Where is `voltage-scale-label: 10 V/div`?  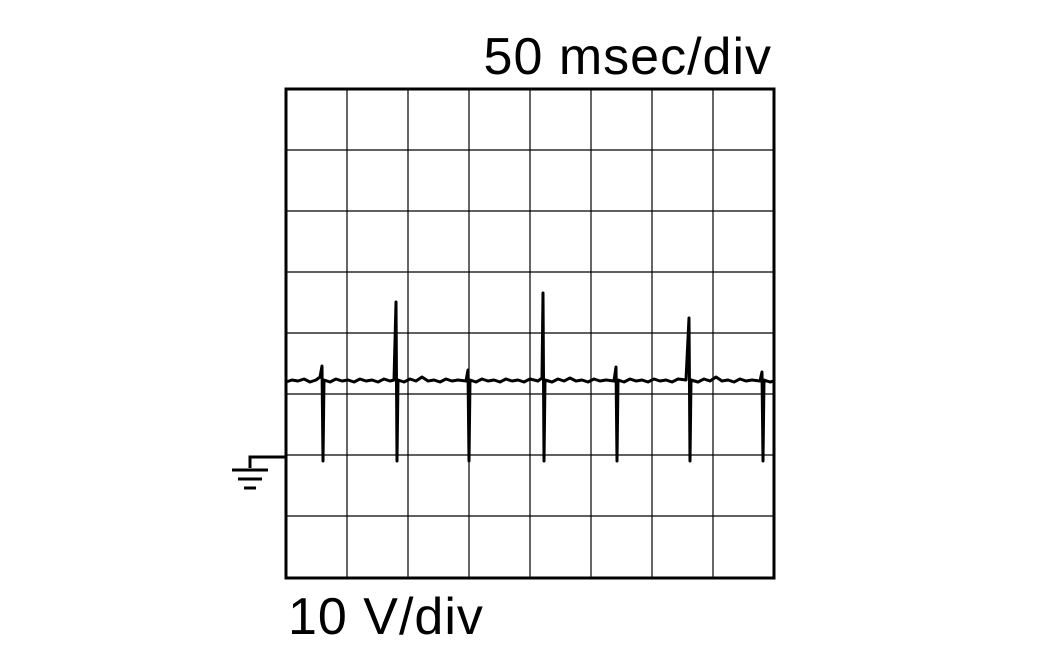
voltage-scale-label: 10 V/div is located at coordinates (386, 617).